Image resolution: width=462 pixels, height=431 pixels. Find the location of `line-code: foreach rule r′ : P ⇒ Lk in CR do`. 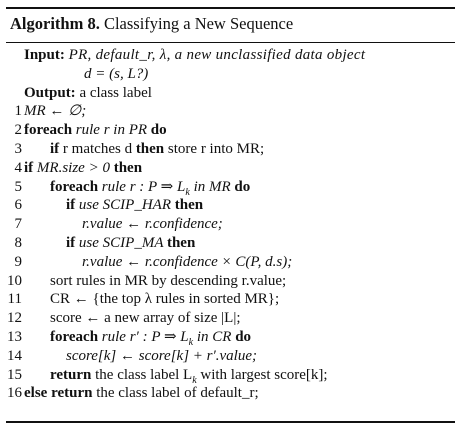

line-code: foreach rule r′ : P ⇒ Lk in CR do is located at coordinates (151, 338).